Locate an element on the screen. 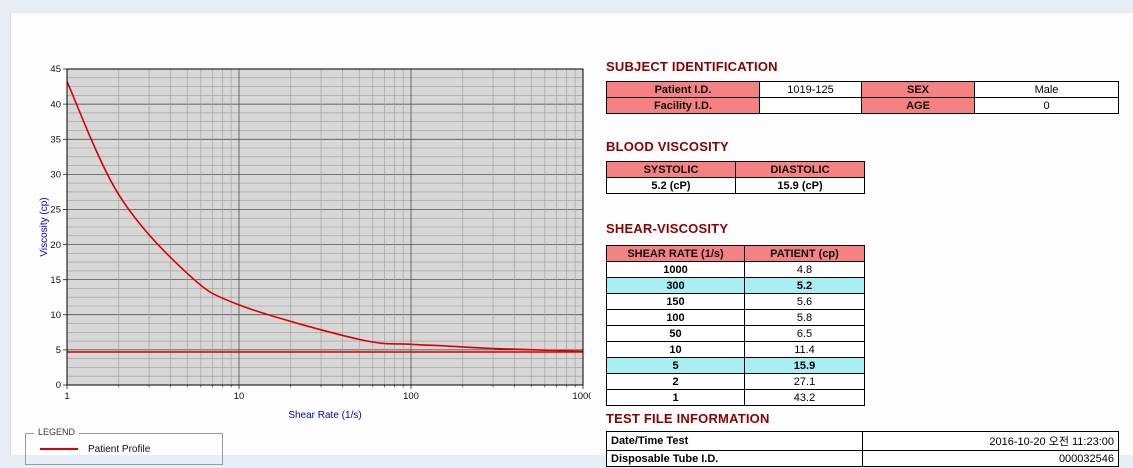  legend-entry-label: Patient Profile is located at coordinates (119, 449).